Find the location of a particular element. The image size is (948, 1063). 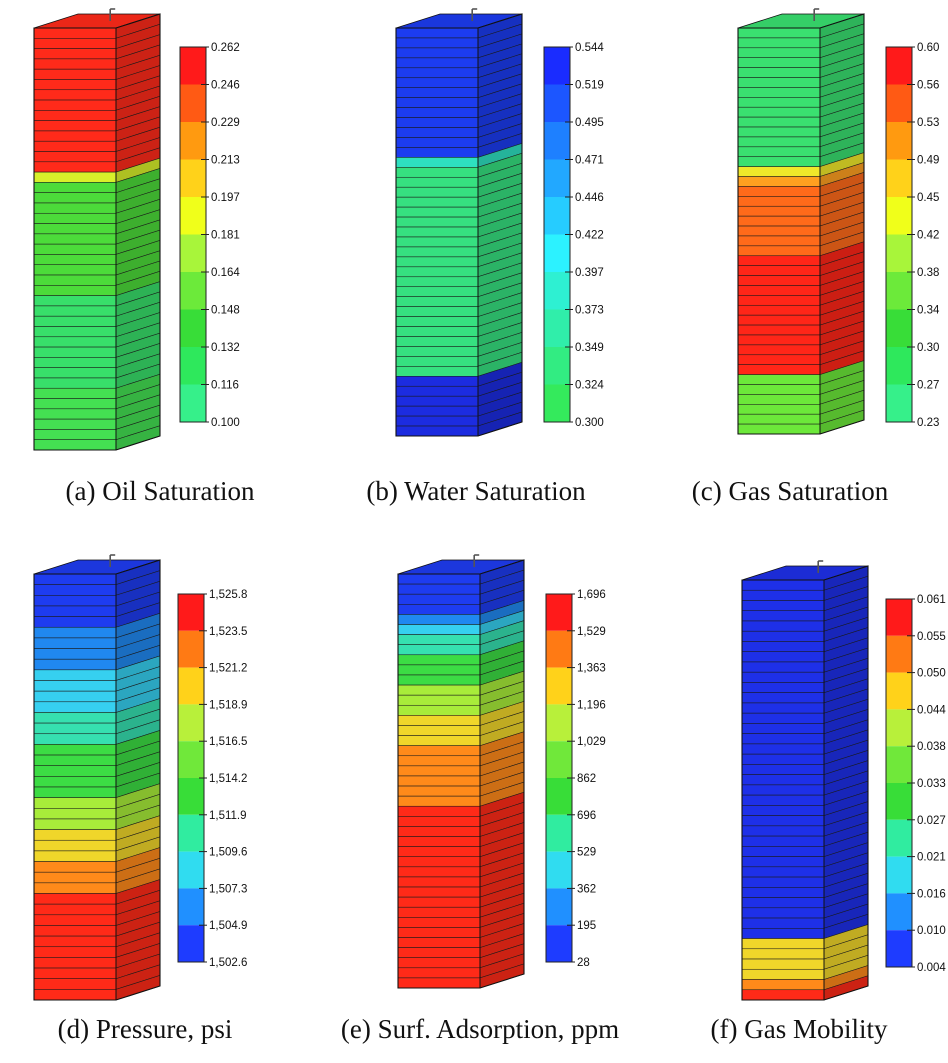

caption-gas-saturation: (c) Gas Saturation is located at coordinates (790, 491).